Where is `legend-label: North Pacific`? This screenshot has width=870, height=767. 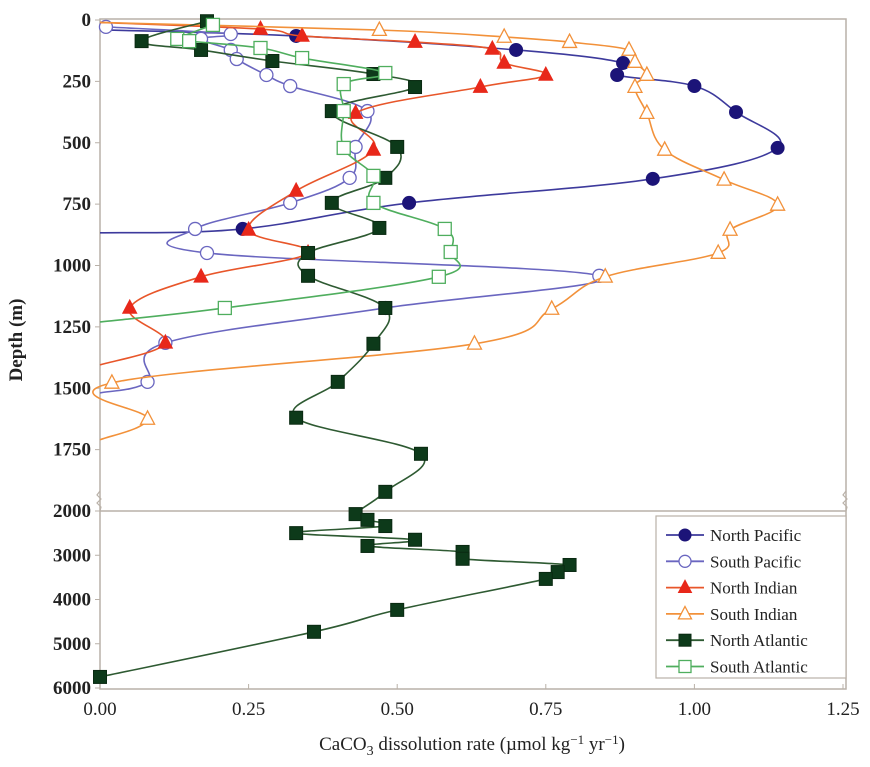
legend-label: North Pacific is located at coordinates (756, 535).